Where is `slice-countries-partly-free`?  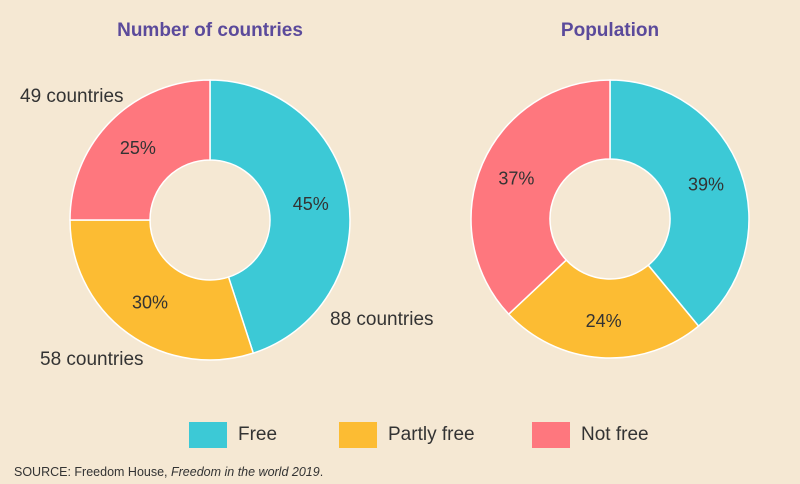 slice-countries-partly-free is located at coordinates (162, 290).